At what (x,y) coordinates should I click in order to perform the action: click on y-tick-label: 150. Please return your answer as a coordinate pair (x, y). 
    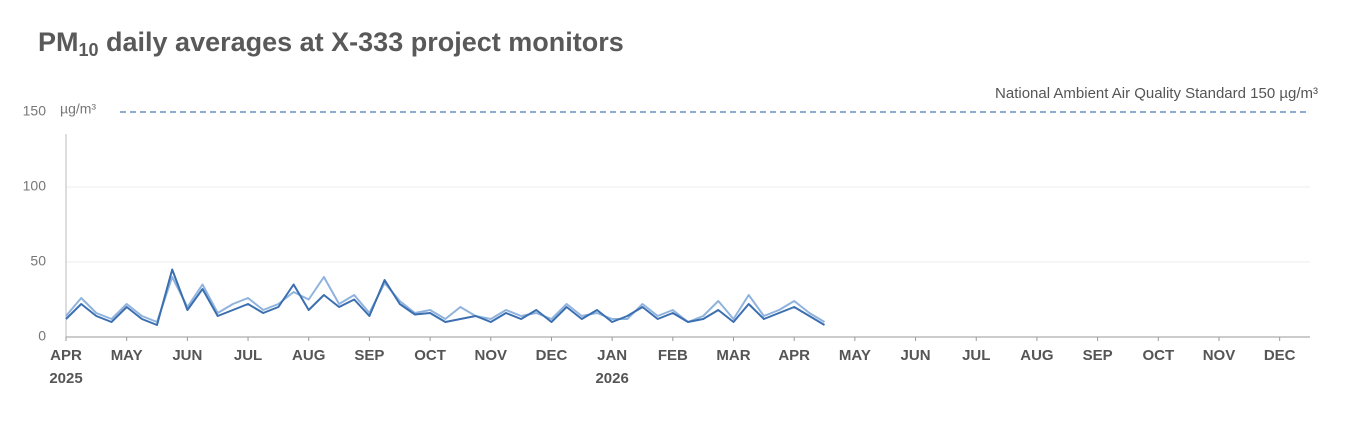
    Looking at the image, I should click on (35, 111).